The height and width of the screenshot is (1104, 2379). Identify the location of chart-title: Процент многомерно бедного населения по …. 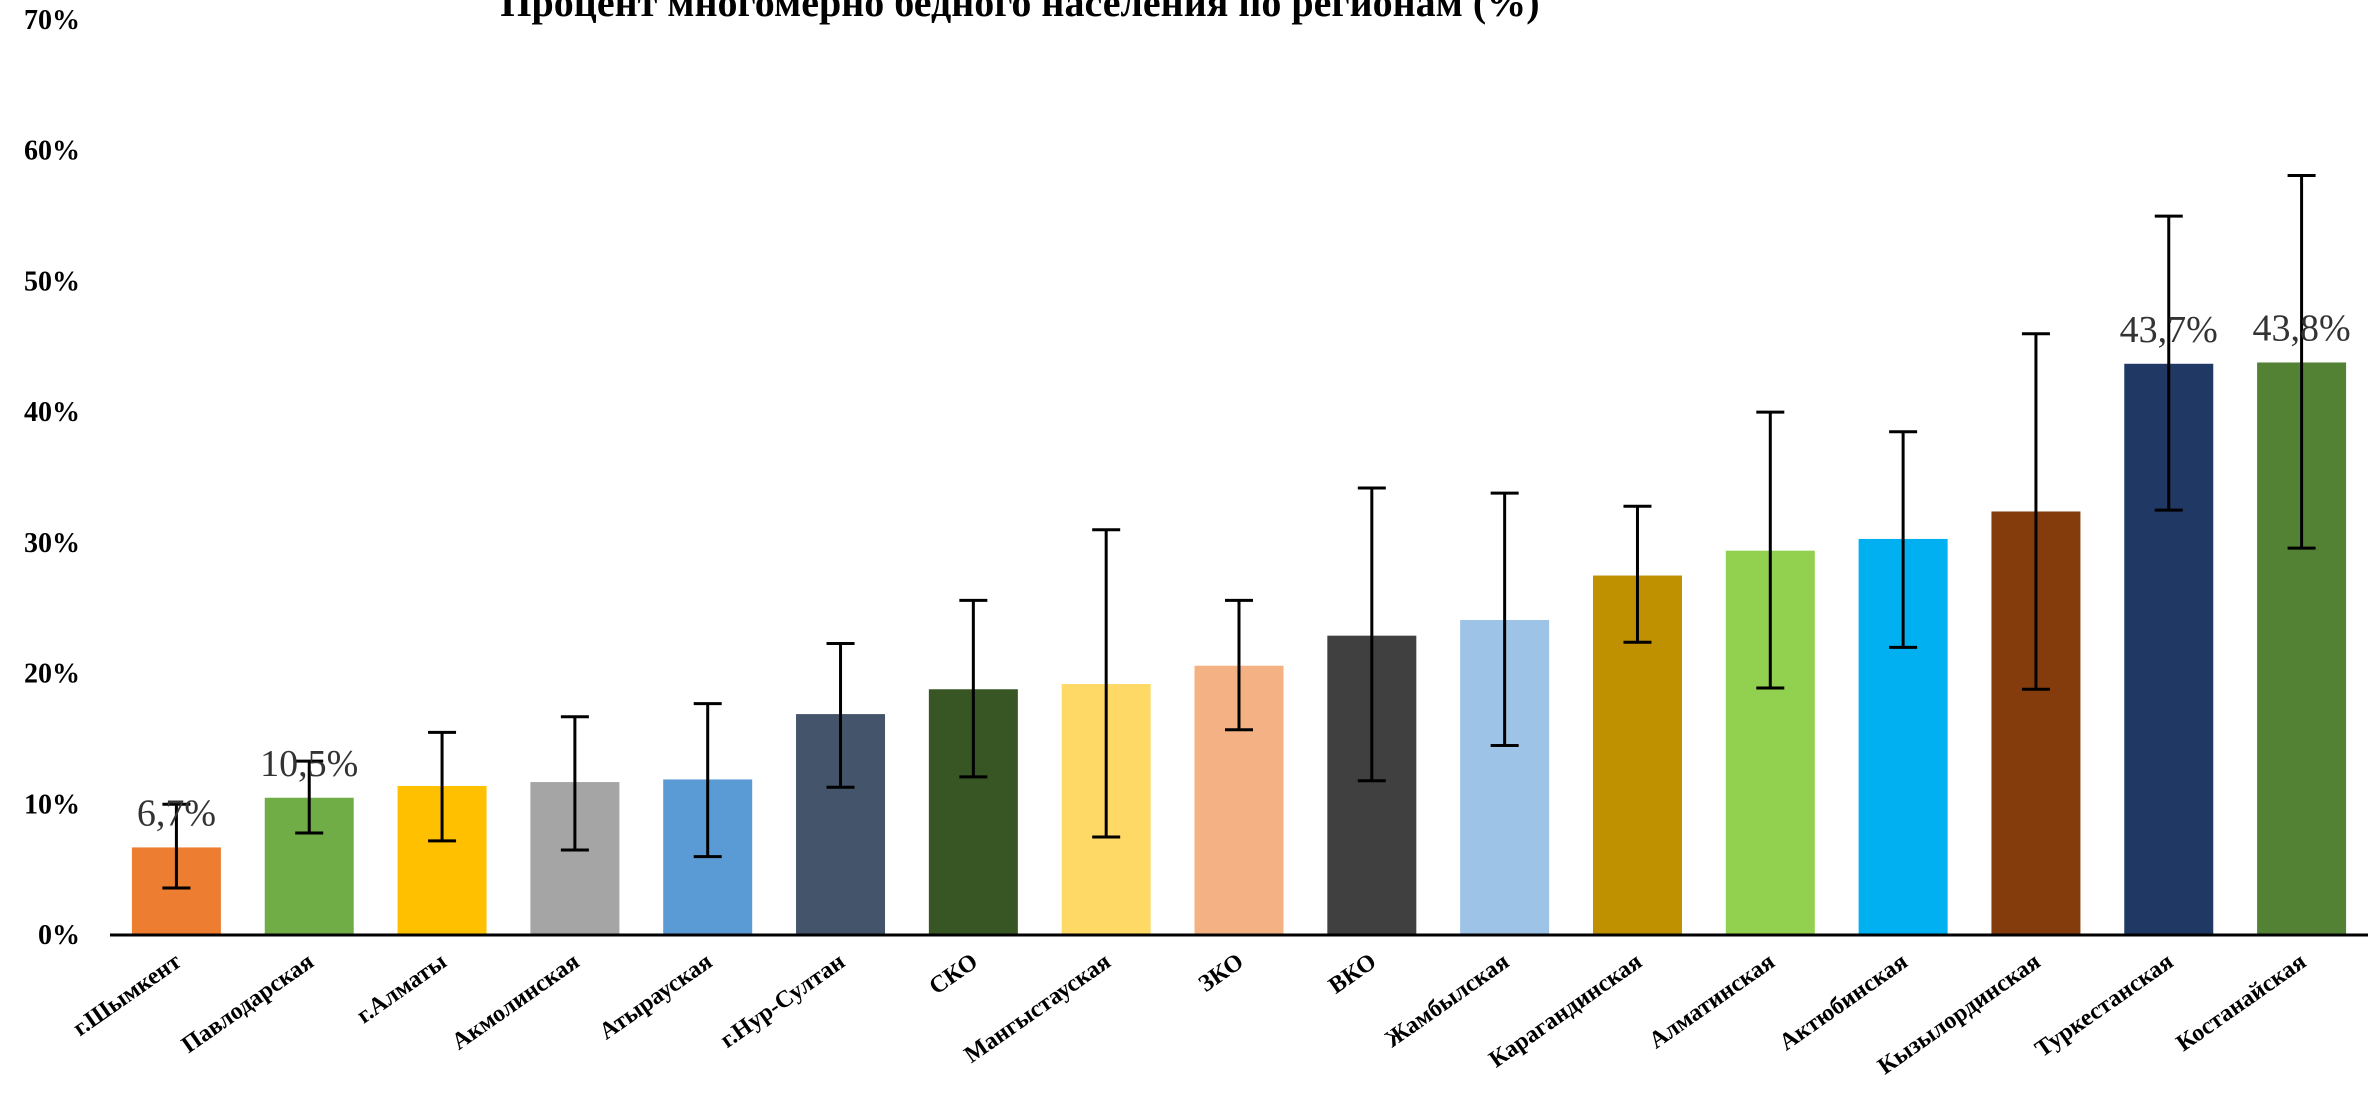
(1019, 12).